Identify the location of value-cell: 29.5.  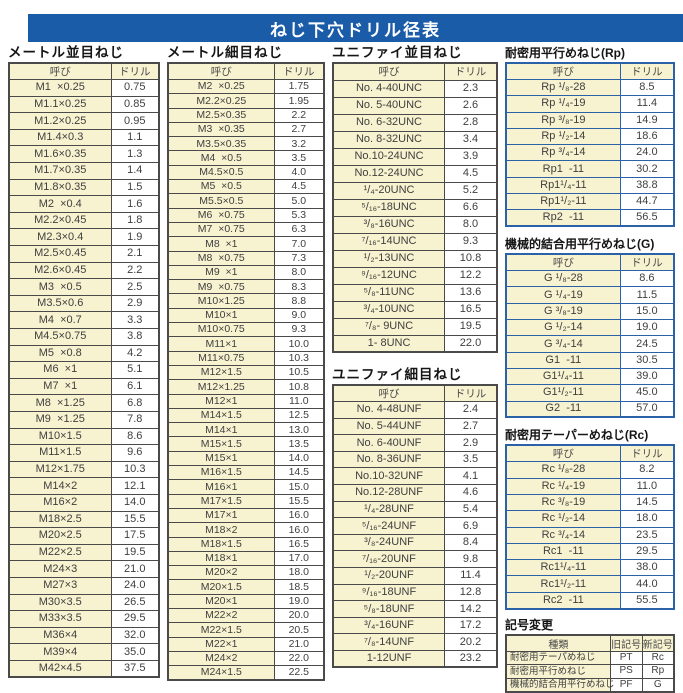
(647, 551).